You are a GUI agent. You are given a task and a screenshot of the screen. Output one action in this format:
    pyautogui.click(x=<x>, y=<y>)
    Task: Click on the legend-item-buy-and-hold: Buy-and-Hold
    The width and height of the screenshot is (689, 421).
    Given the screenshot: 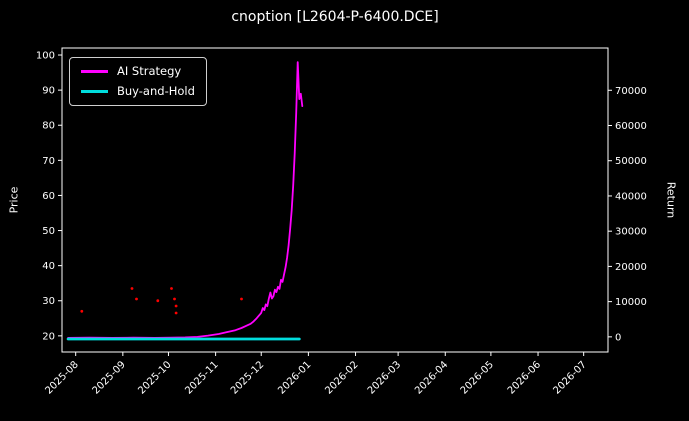 What is the action you would take?
    pyautogui.click(x=138, y=90)
    